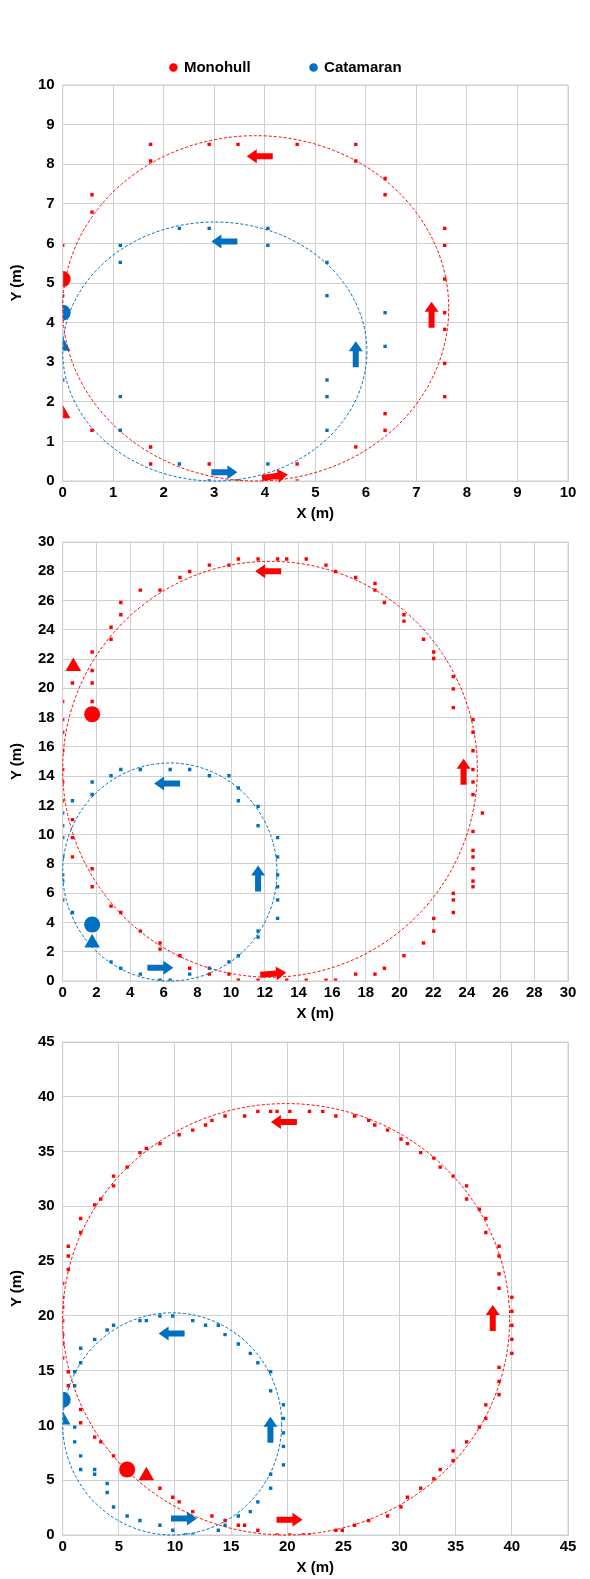  What do you see at coordinates (299, 992) in the screenshot?
I see `x-tick-label: 14` at bounding box center [299, 992].